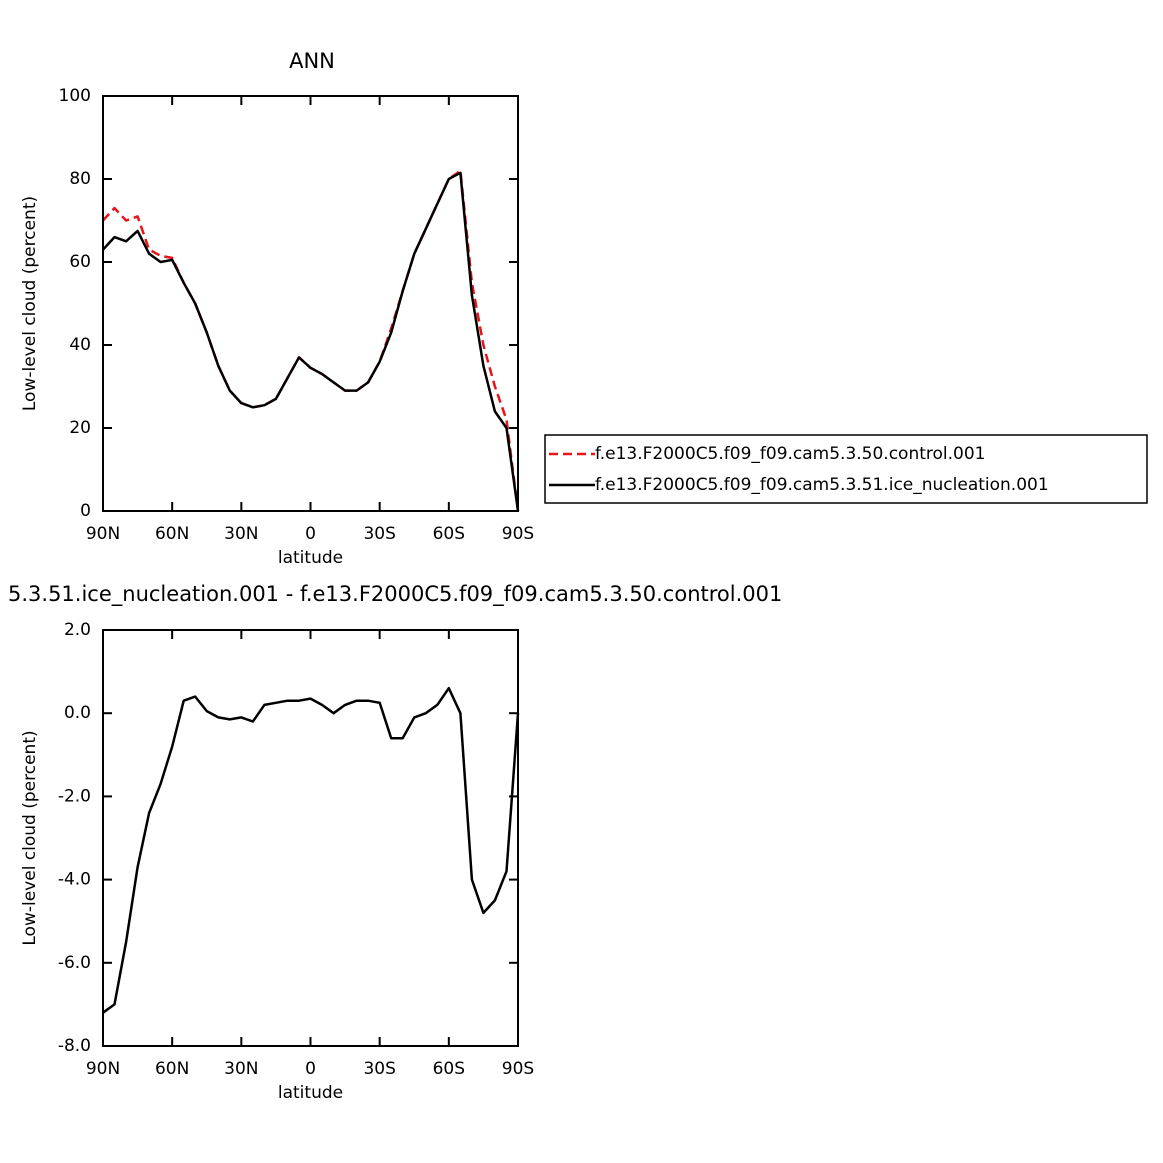  What do you see at coordinates (75, 96) in the screenshot?
I see `y-tick-label: 100` at bounding box center [75, 96].